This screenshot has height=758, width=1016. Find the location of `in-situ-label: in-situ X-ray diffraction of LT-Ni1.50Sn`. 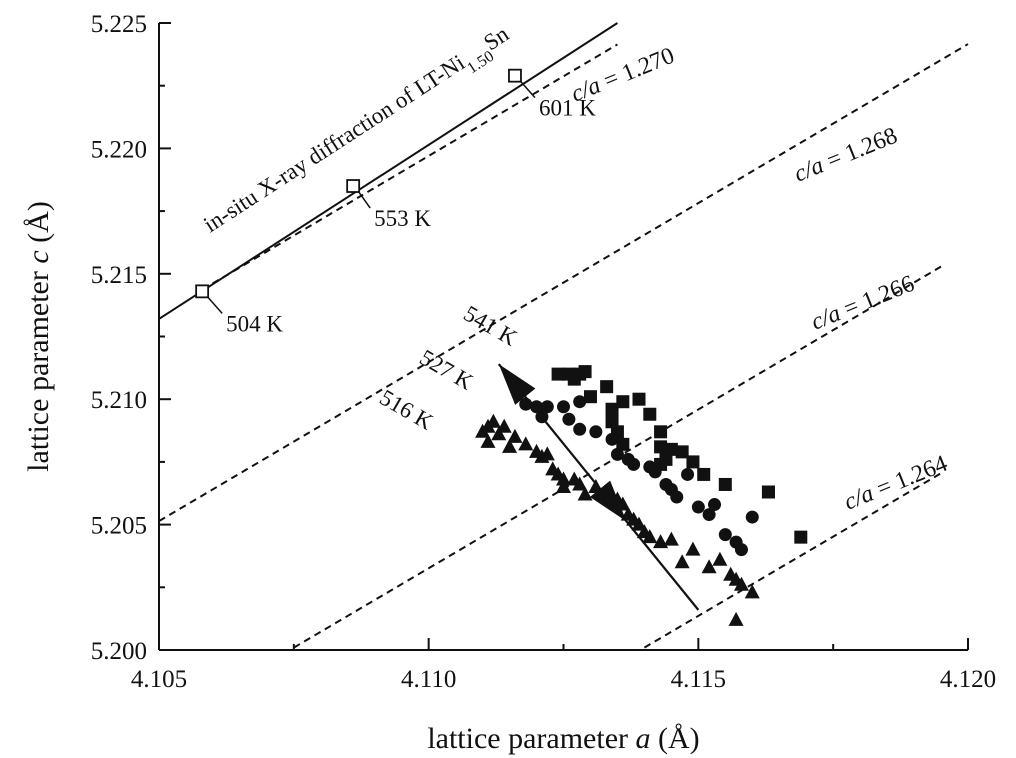

in-situ-label: in-situ X-ray diffraction of LT-Ni1.50Sn is located at coordinates (358, 132).